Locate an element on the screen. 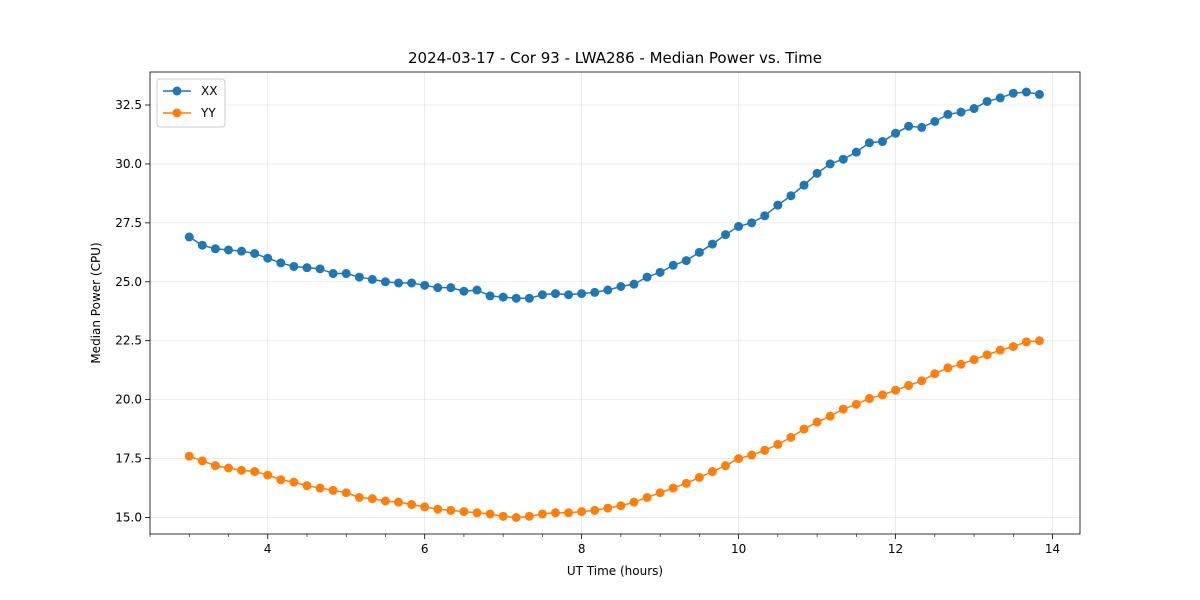  legend-item-xx: XX is located at coordinates (190, 91).